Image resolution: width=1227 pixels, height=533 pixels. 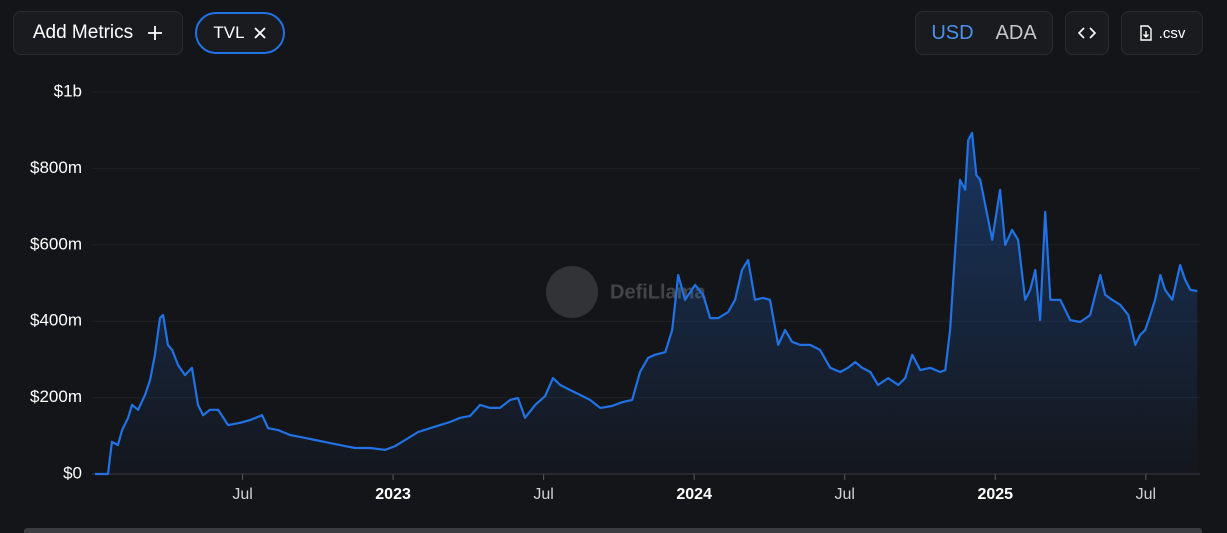 I want to click on currency-toggle: USD ADA, so click(x=984, y=33).